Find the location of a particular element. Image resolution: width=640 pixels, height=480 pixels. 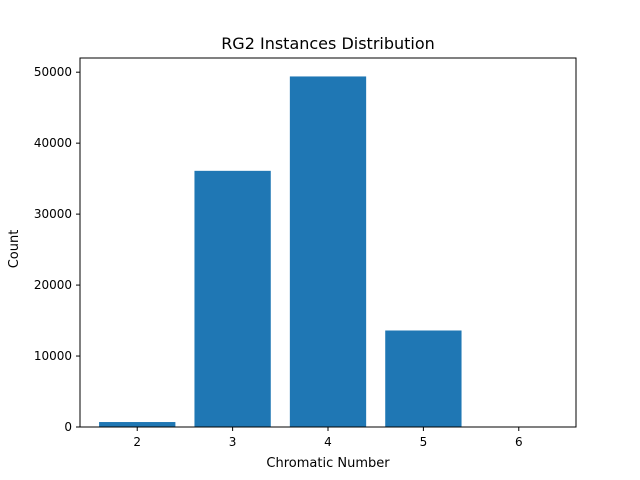

x-ticks-group: 2 3 4 5 6 is located at coordinates (328, 438).